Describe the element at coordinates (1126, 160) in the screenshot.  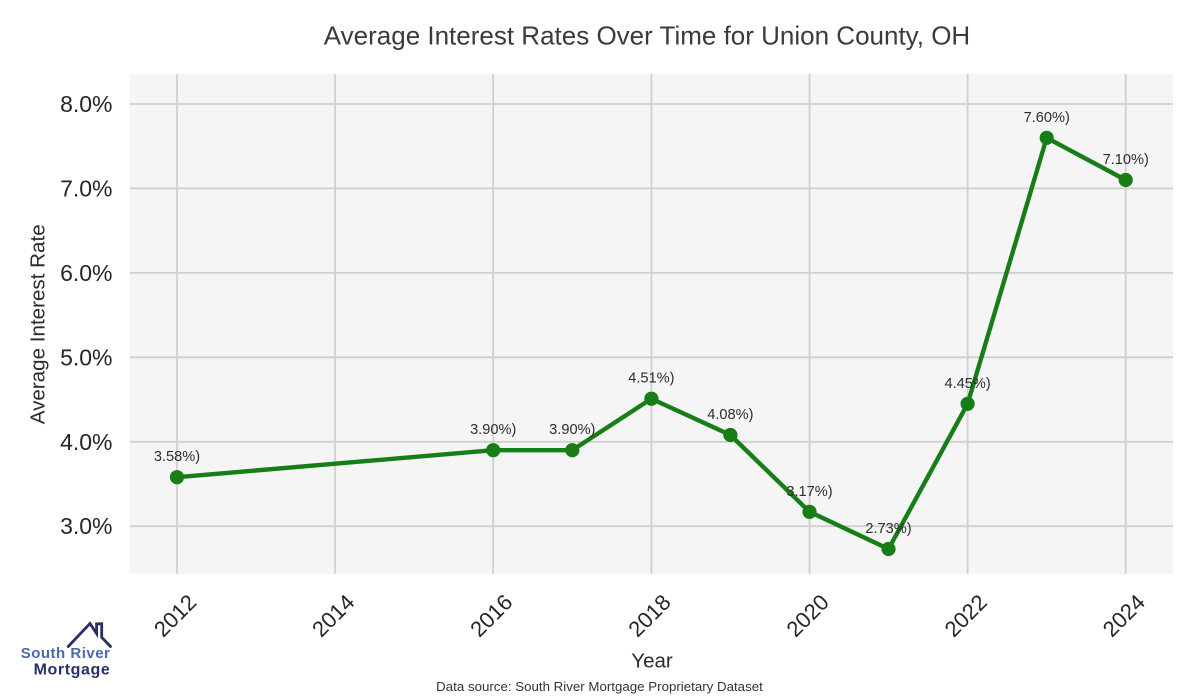
I see `svg-text: 7.10%)` at that location.